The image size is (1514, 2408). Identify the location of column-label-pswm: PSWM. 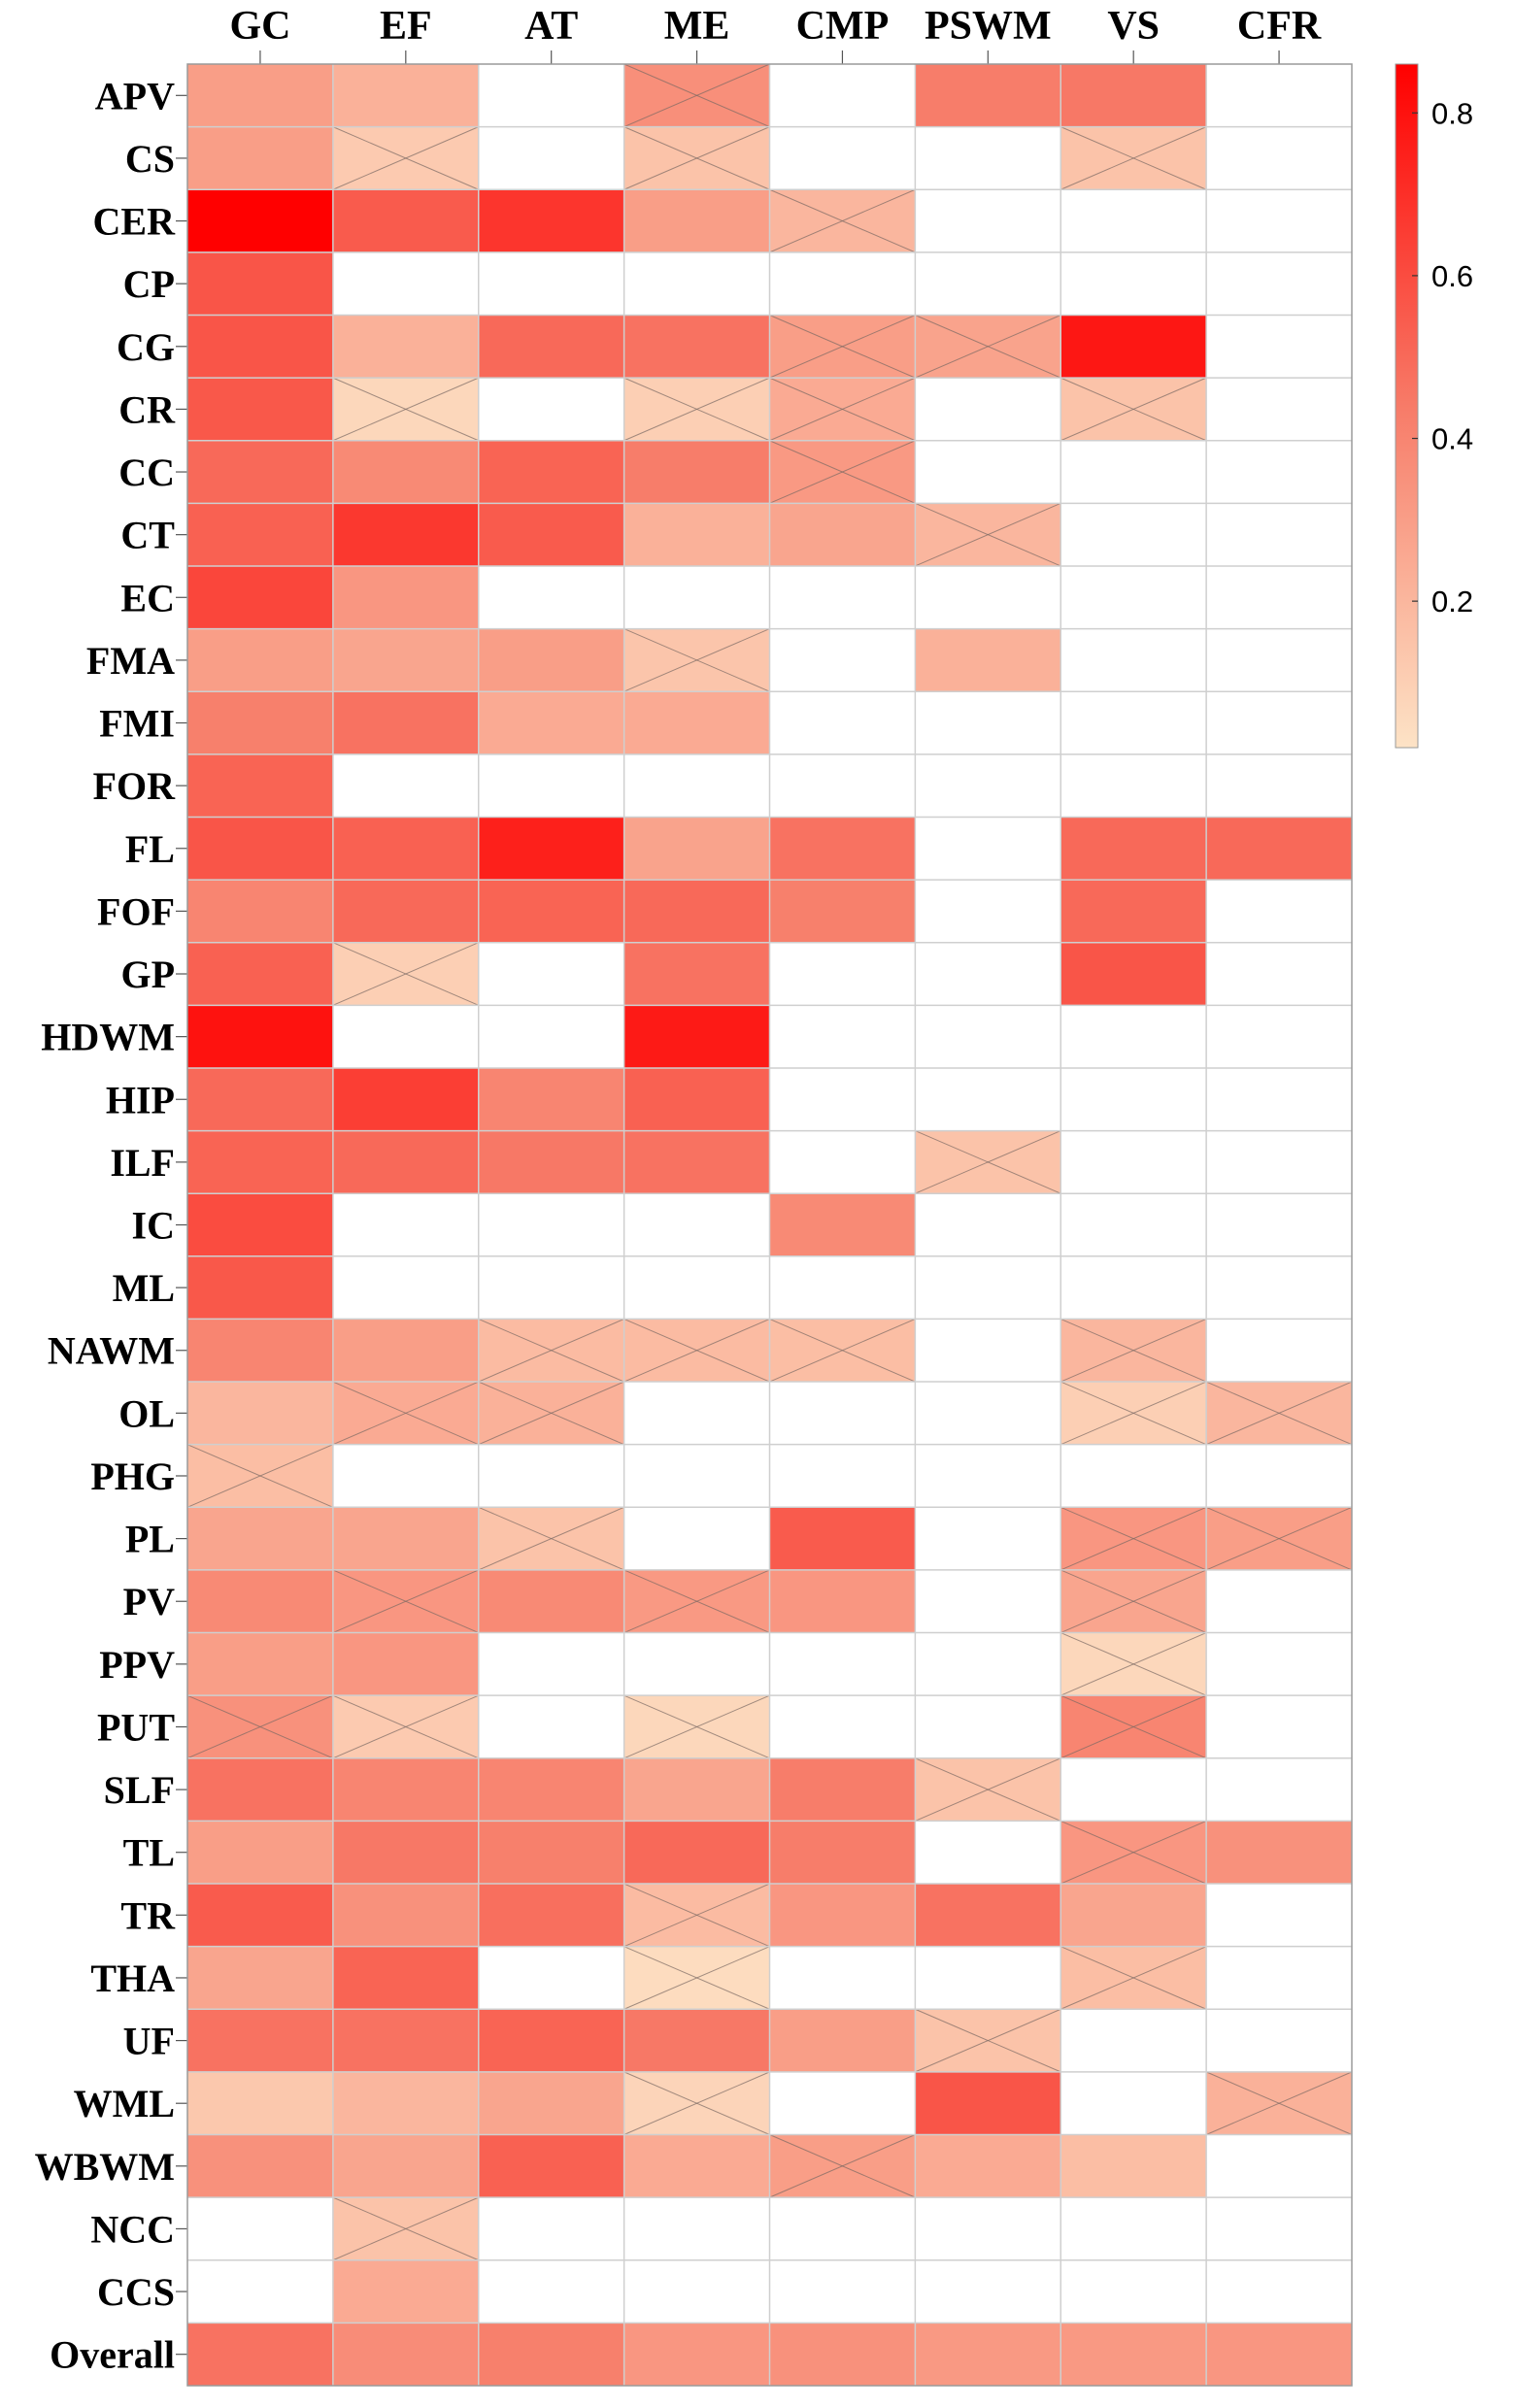
(988, 26).